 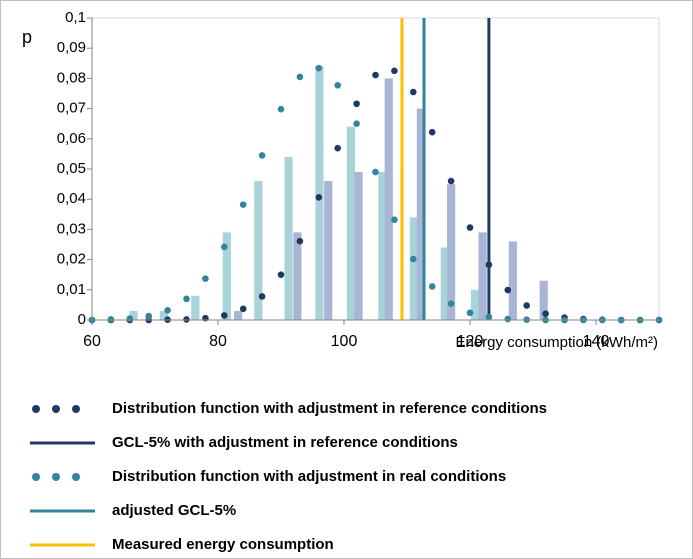 What do you see at coordinates (71, 168) in the screenshot?
I see `y-tick-label: 0,05` at bounding box center [71, 168].